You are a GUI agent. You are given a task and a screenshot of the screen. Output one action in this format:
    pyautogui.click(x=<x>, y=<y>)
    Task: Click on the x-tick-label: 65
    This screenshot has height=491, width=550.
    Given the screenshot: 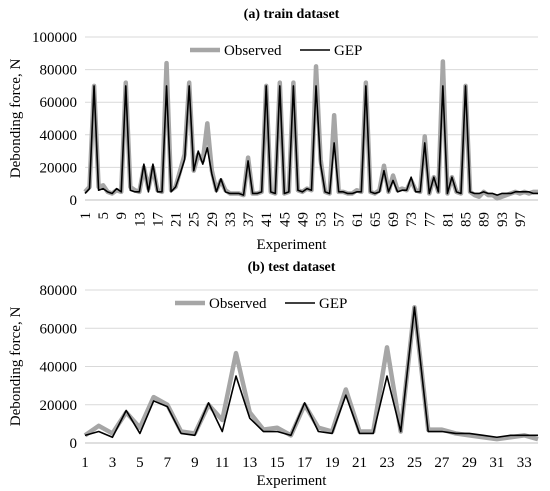 What is the action you would take?
    pyautogui.click(x=376, y=219)
    